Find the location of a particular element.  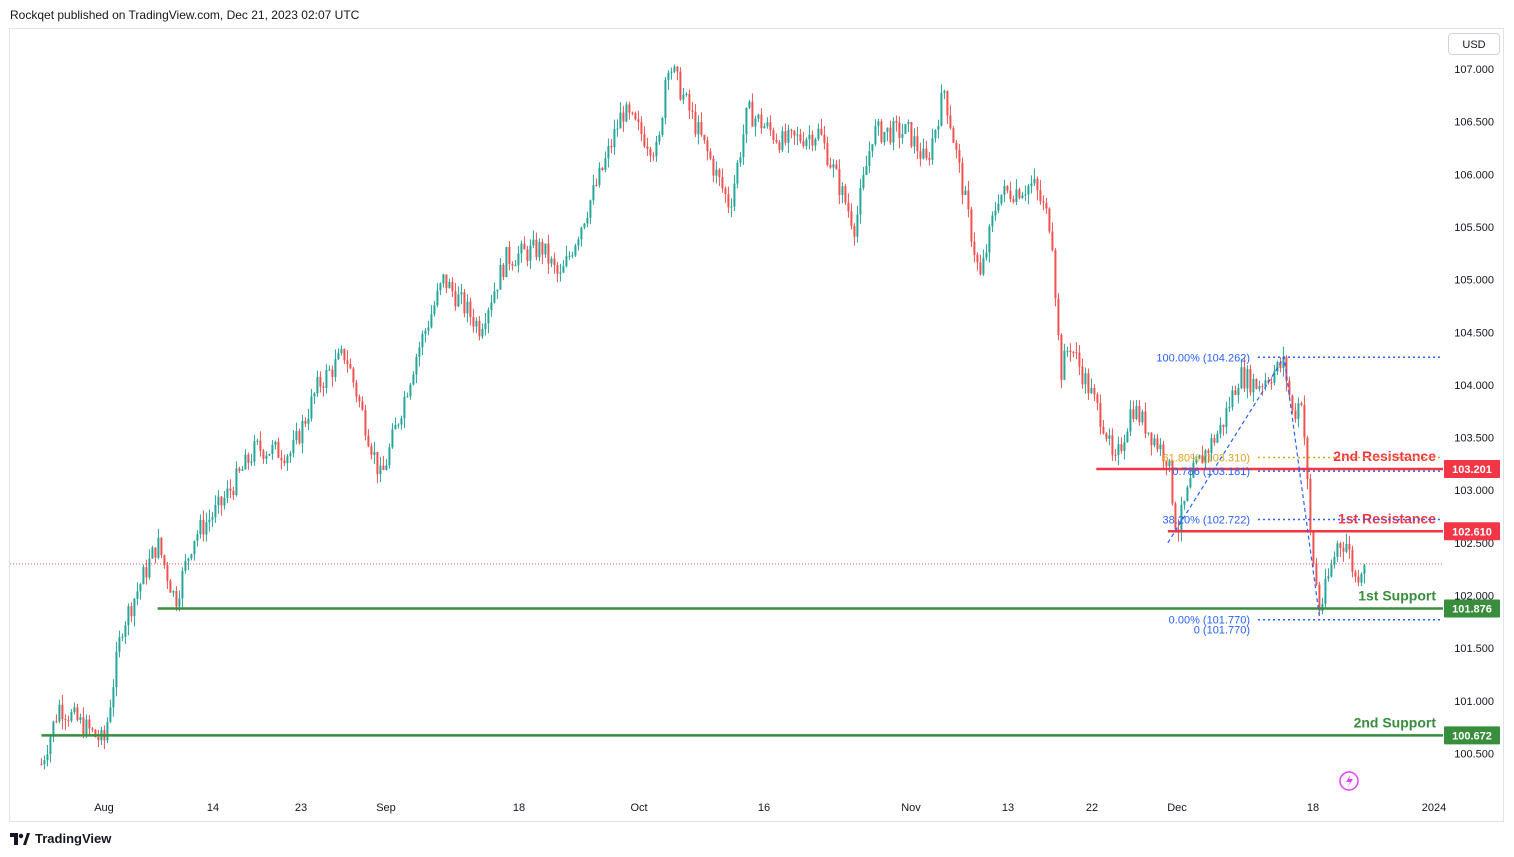

price-tag is located at coordinates (1472, 469).